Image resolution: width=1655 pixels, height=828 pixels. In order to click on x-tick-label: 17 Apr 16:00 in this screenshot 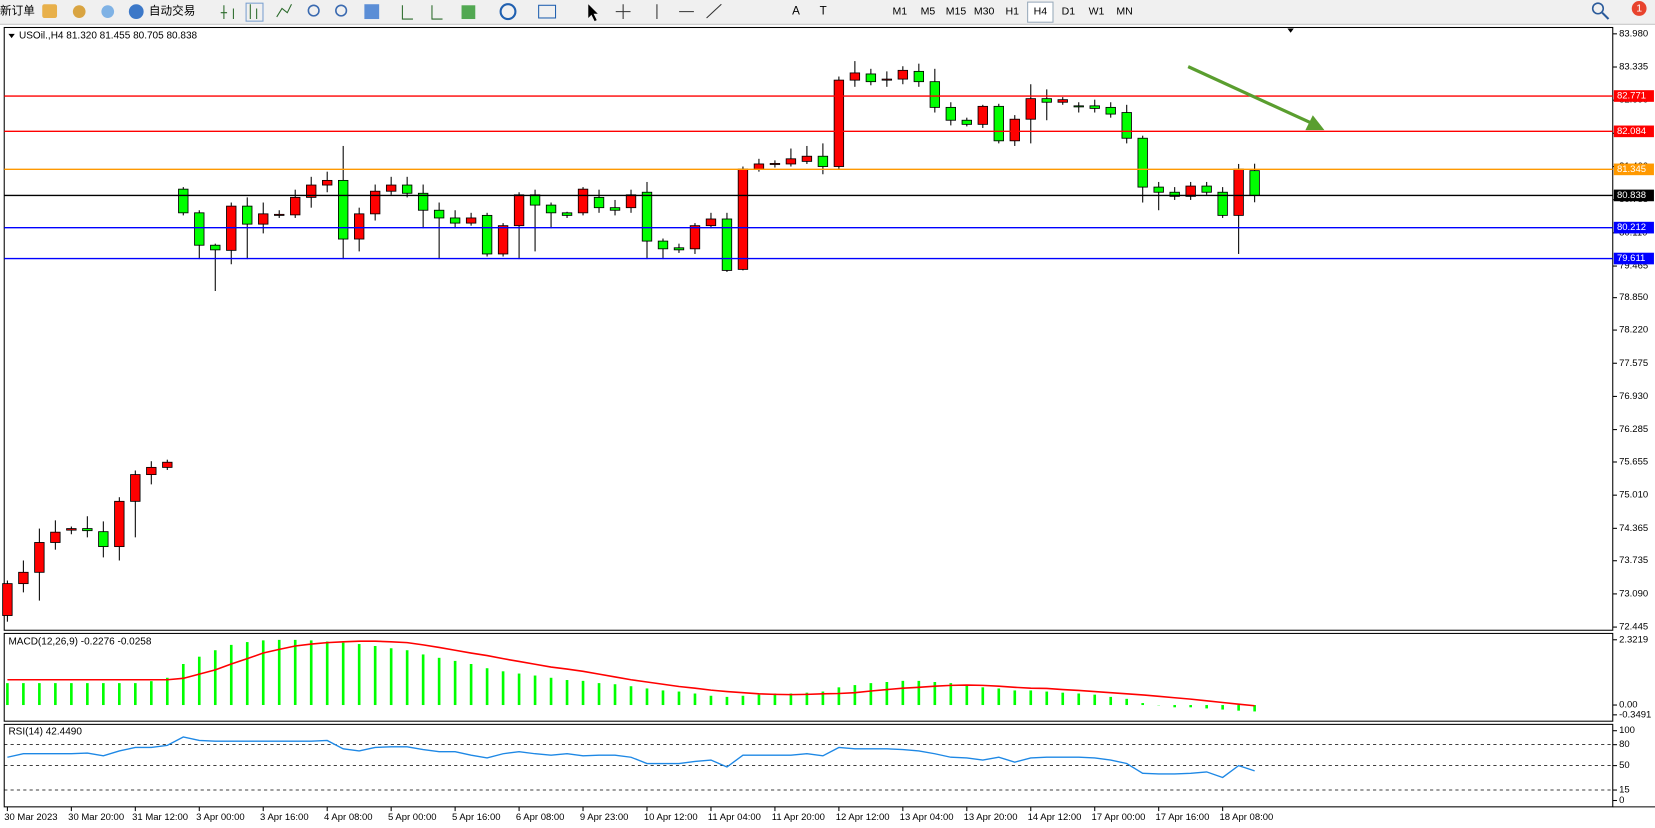, I will do `click(1183, 817)`.